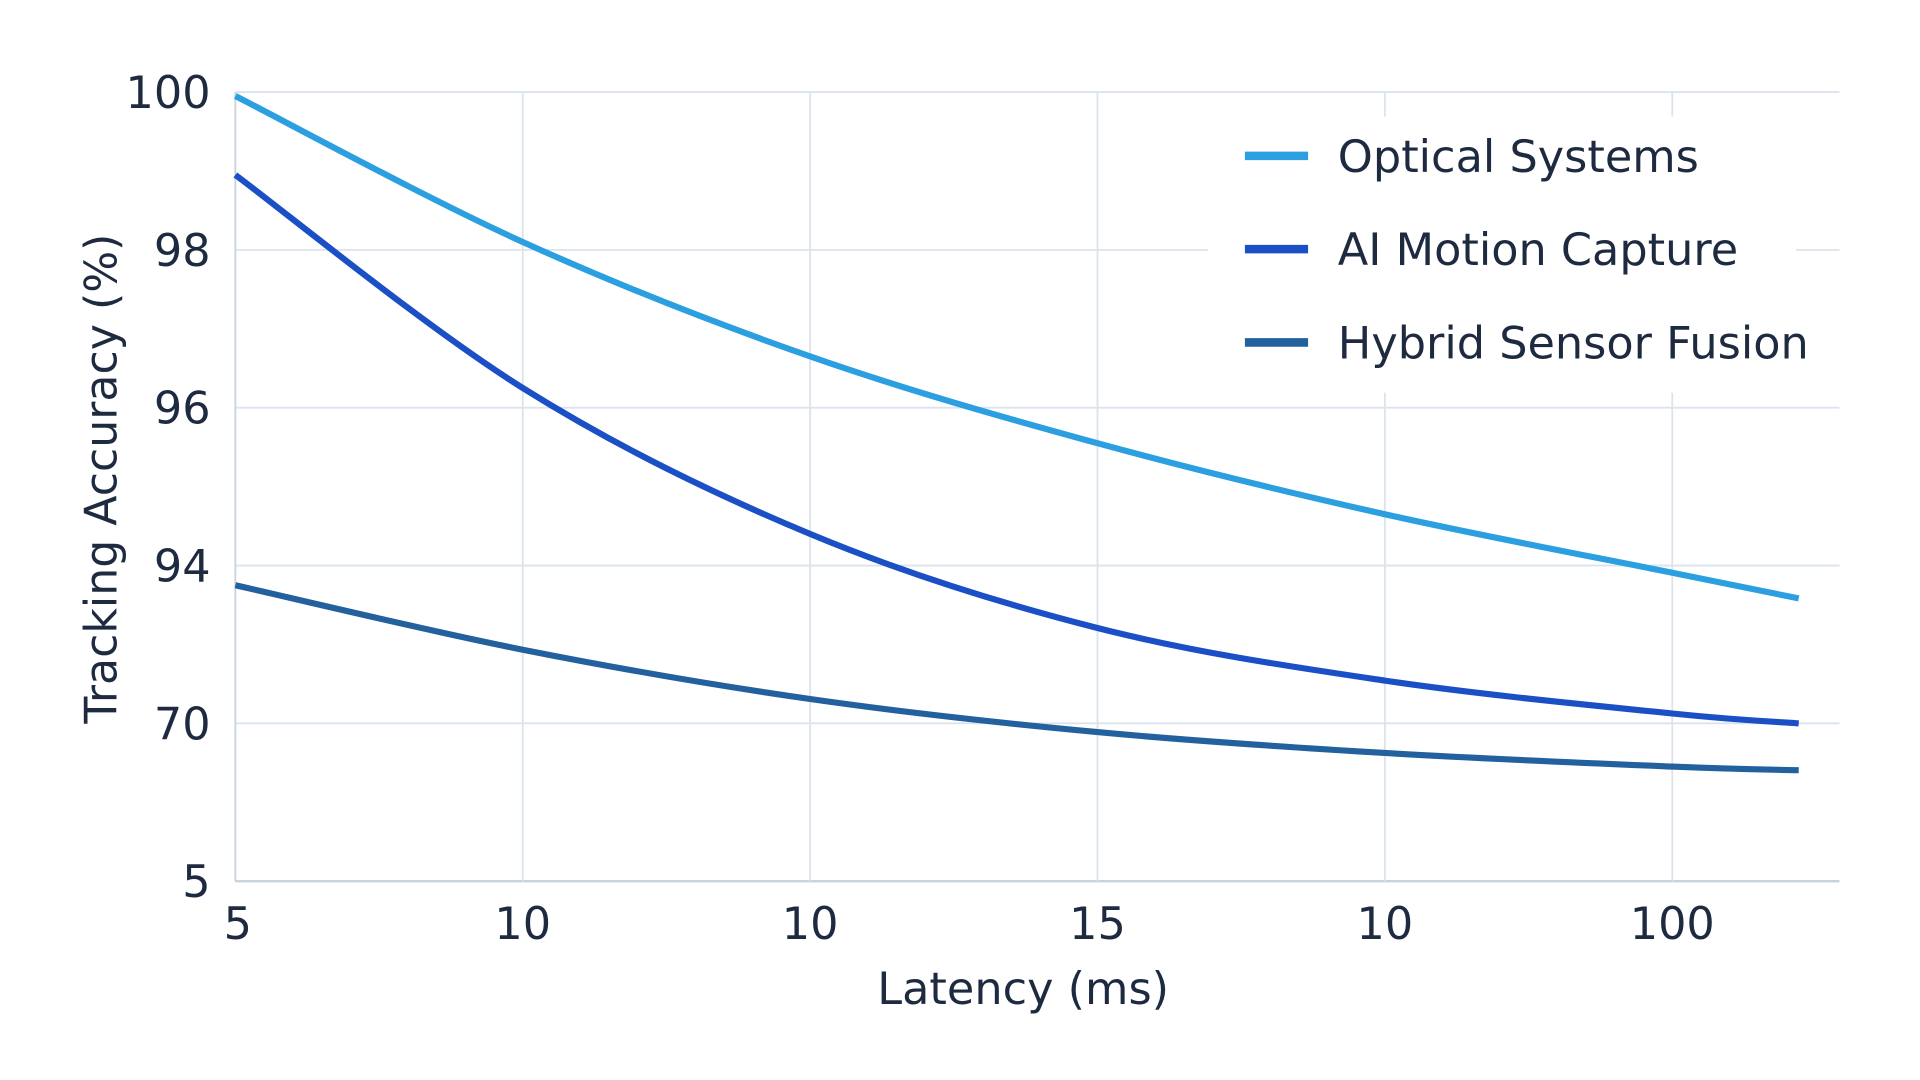  Describe the element at coordinates (196, 882) in the screenshot. I see `y-tick-label: 5` at that location.